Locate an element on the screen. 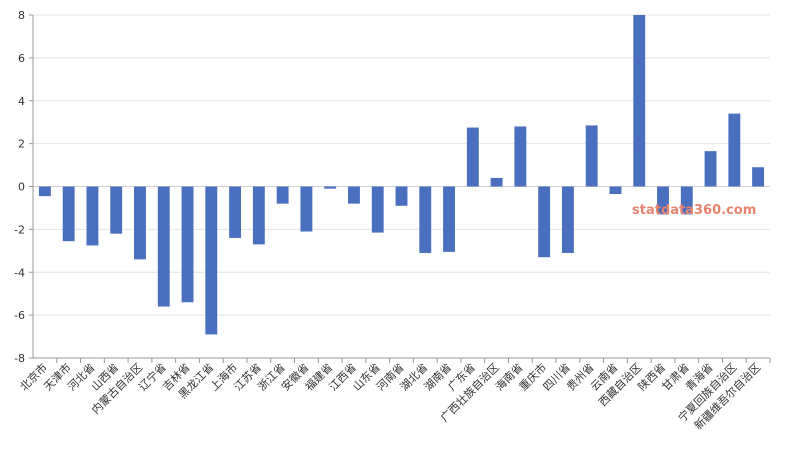  y-tick-label: 8 is located at coordinates (21, 15).